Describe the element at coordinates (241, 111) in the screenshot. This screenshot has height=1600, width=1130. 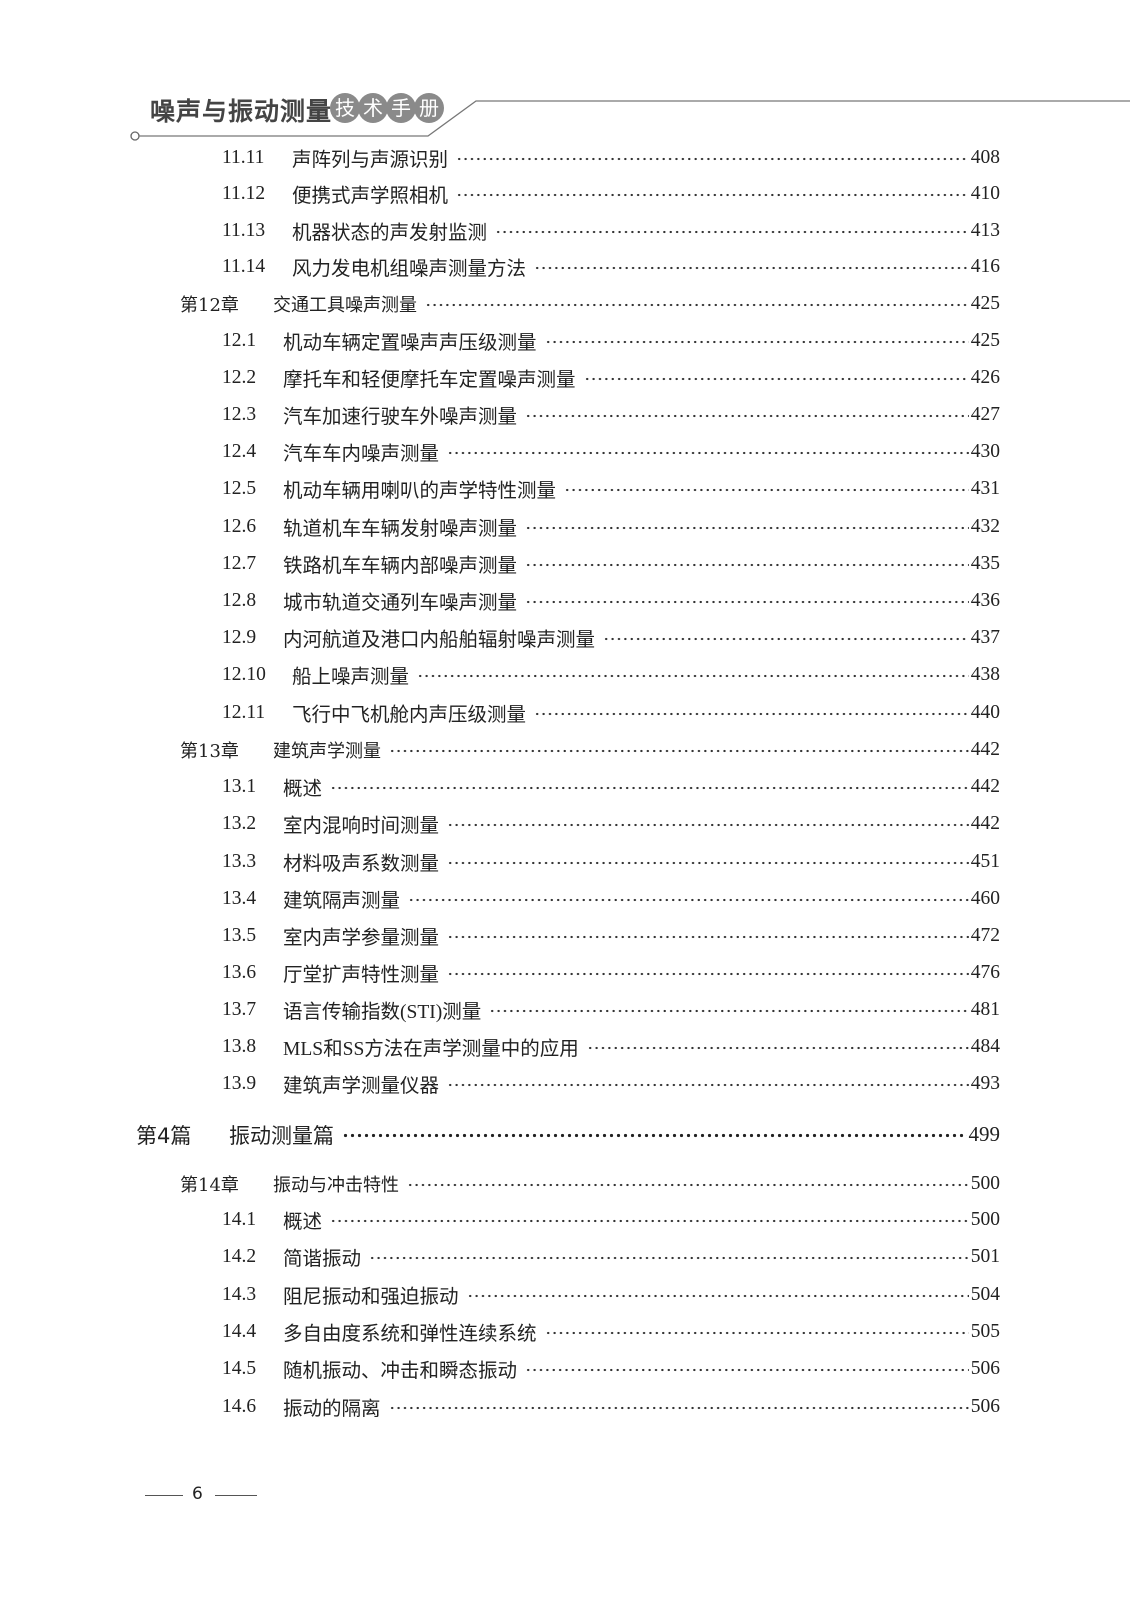
I see `running-header-title: 噪声与振动测量` at that location.